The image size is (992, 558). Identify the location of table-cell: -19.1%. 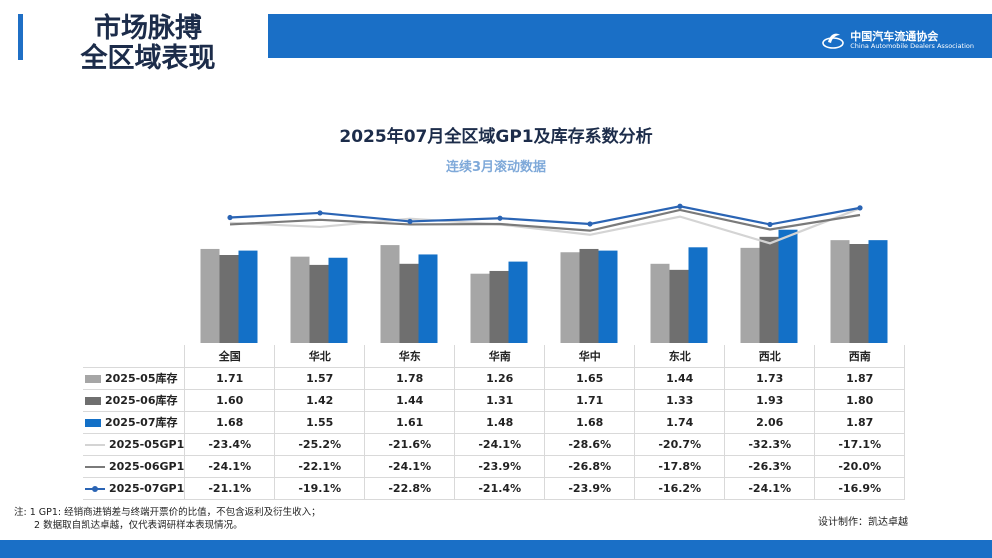
(320, 488).